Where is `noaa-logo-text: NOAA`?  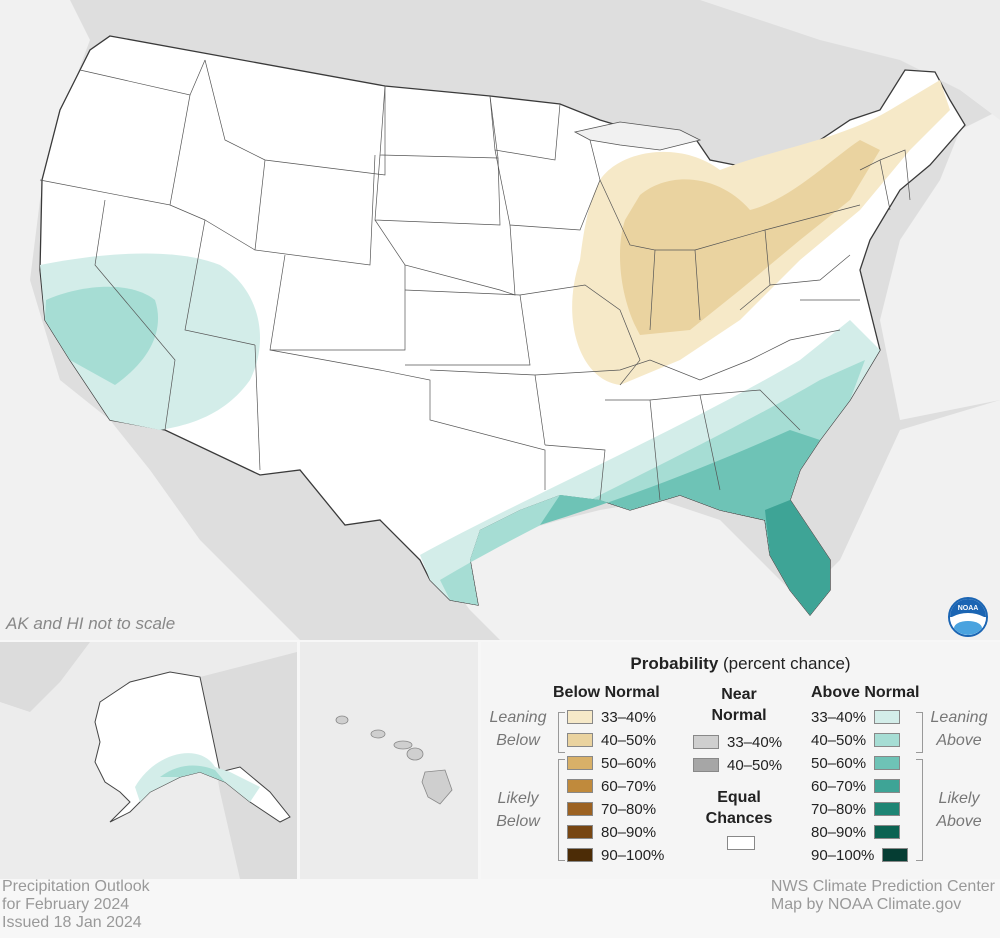
noaa-logo-text: NOAA is located at coordinates (968, 608).